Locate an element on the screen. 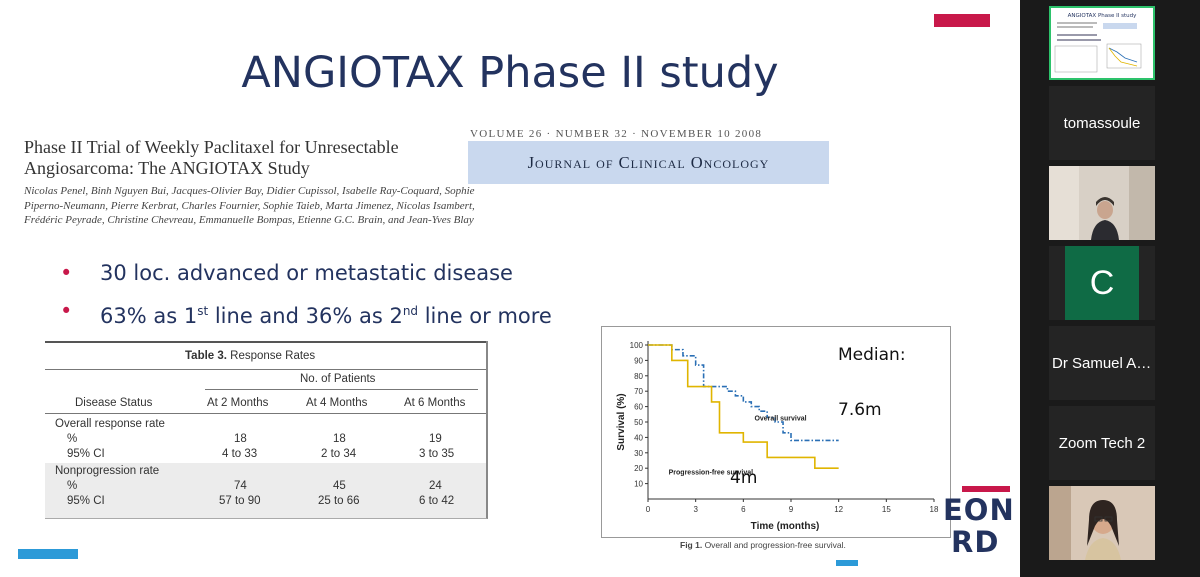  y-tick-label: 100 is located at coordinates (637, 345).